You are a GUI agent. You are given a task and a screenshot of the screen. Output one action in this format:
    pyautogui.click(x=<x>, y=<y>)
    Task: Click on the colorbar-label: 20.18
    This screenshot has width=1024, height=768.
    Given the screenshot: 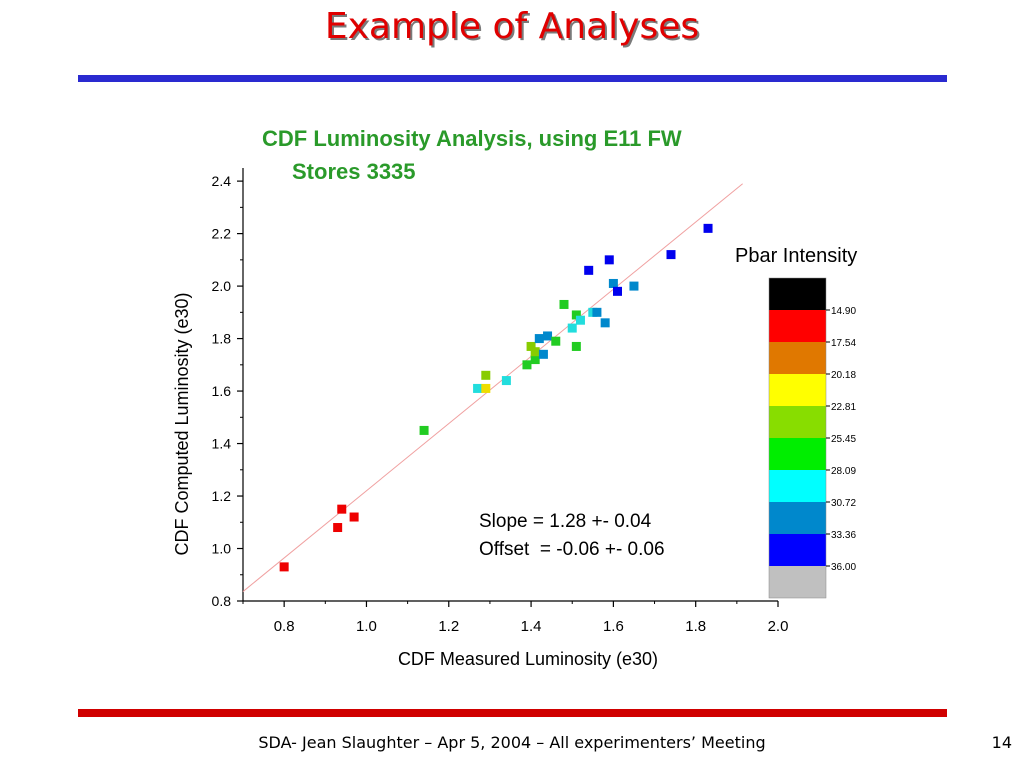 What is the action you would take?
    pyautogui.click(x=843, y=375)
    